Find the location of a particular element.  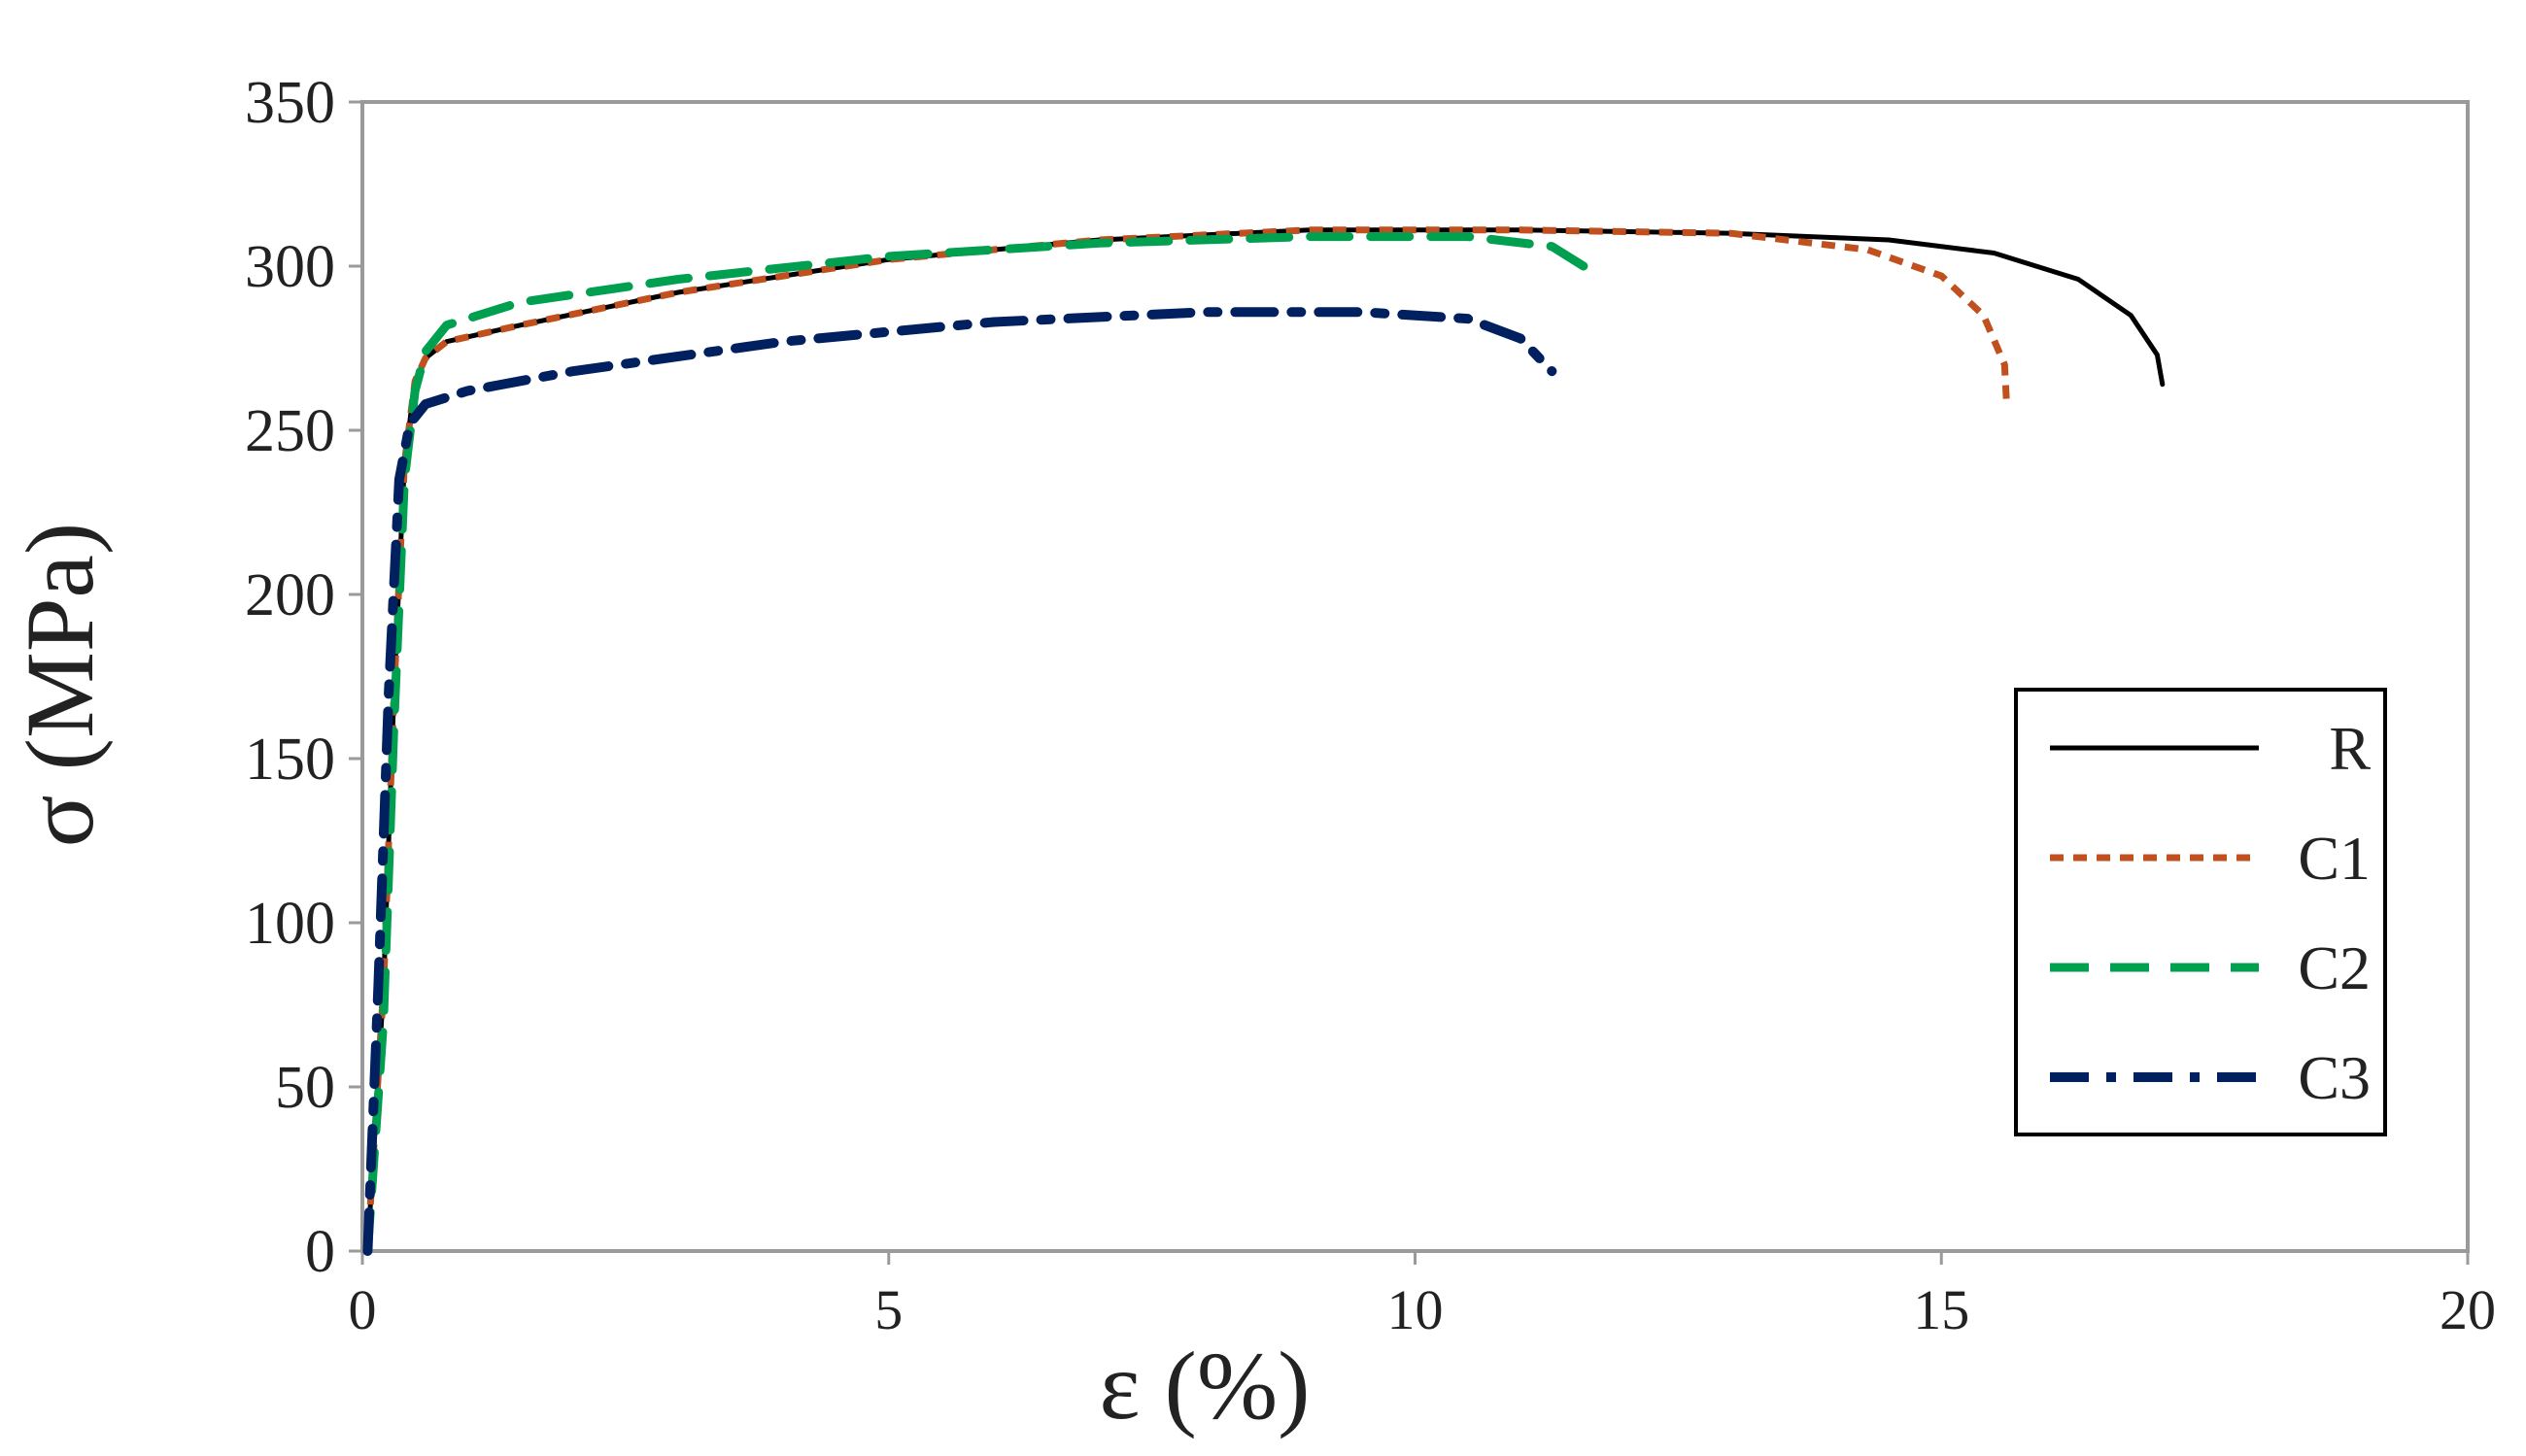

x-tick-label: 0 is located at coordinates (363, 1309).